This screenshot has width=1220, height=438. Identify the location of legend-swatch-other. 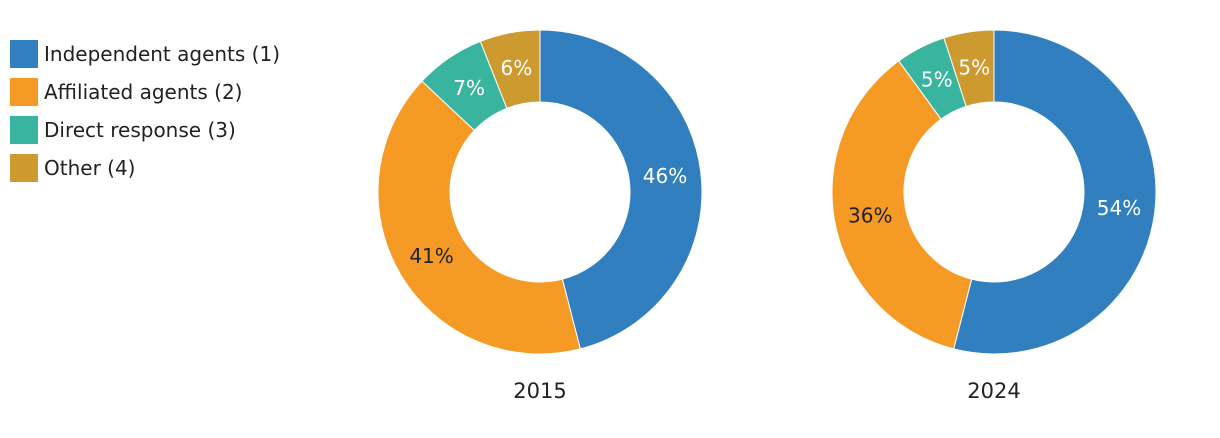
(24, 168).